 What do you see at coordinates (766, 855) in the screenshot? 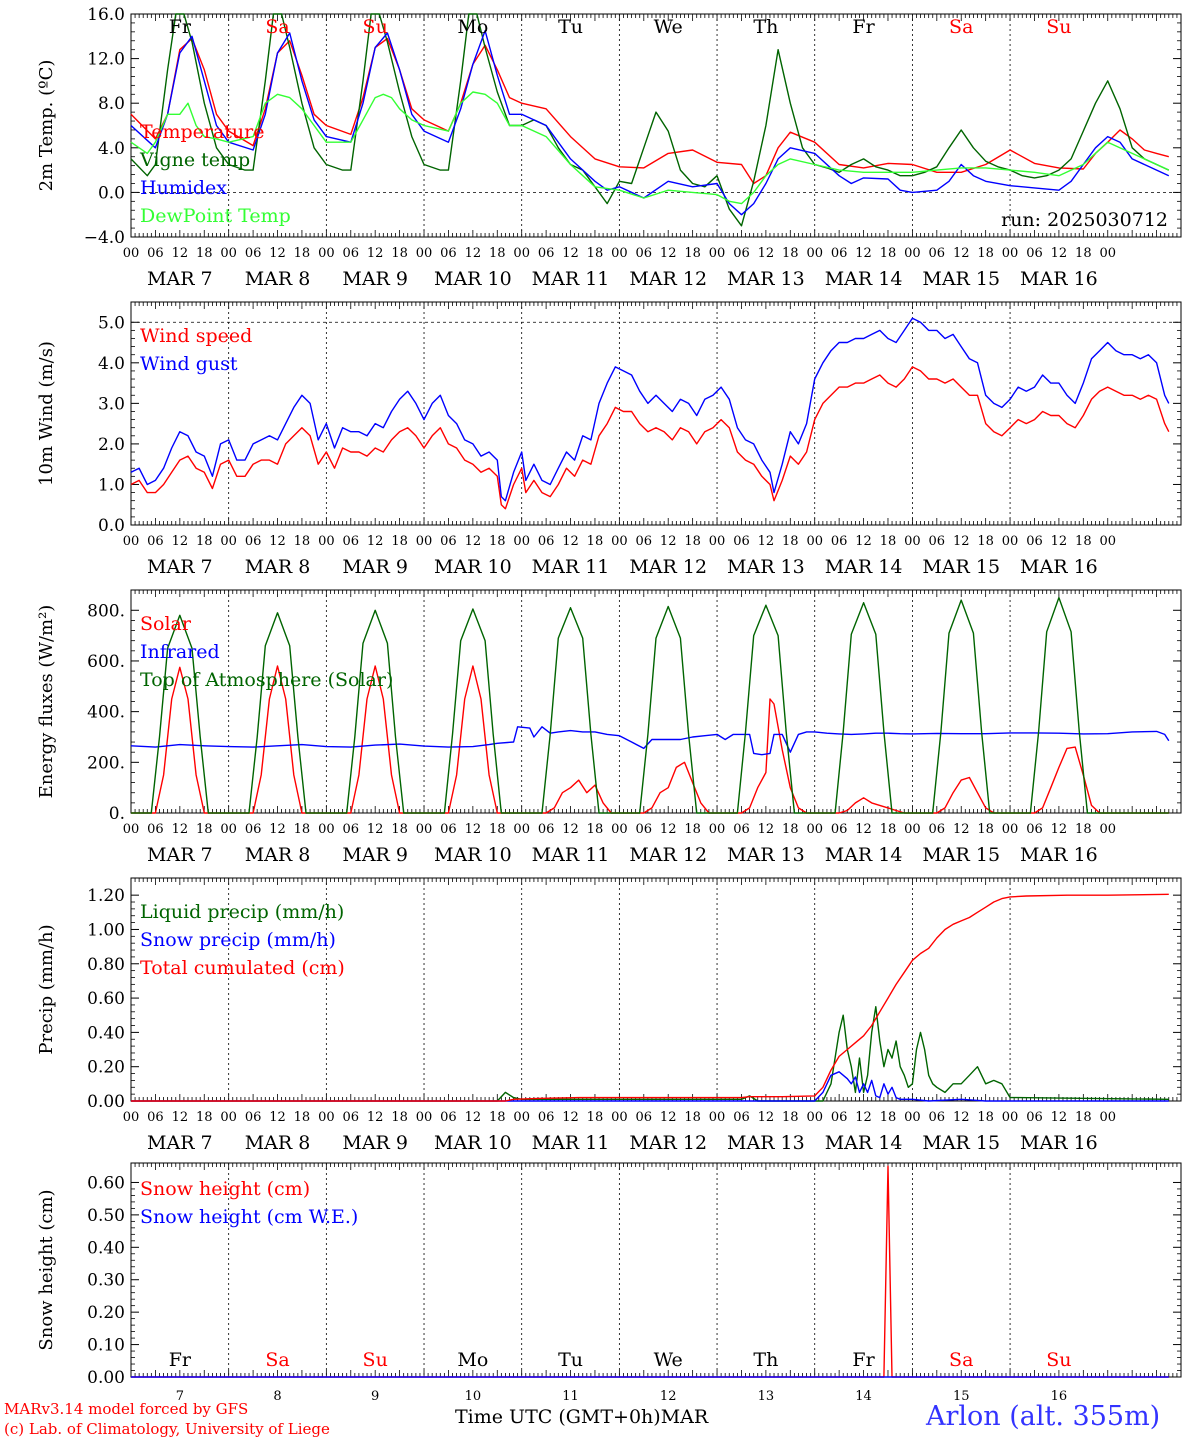
I see `day-label: MAR 13` at bounding box center [766, 855].